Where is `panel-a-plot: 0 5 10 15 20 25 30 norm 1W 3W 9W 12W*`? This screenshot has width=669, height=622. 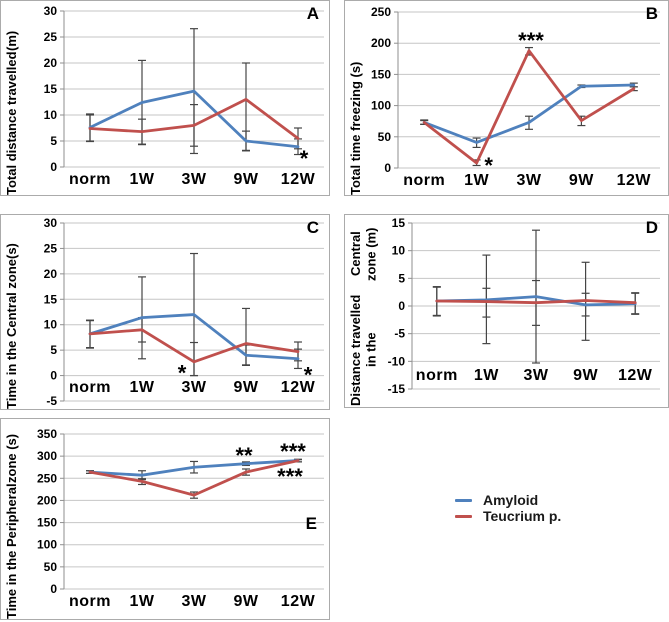
panel-a-plot: 0 5 10 15 20 25 30 norm 1W 3W 9W 12W* is located at coordinates (184, 96).